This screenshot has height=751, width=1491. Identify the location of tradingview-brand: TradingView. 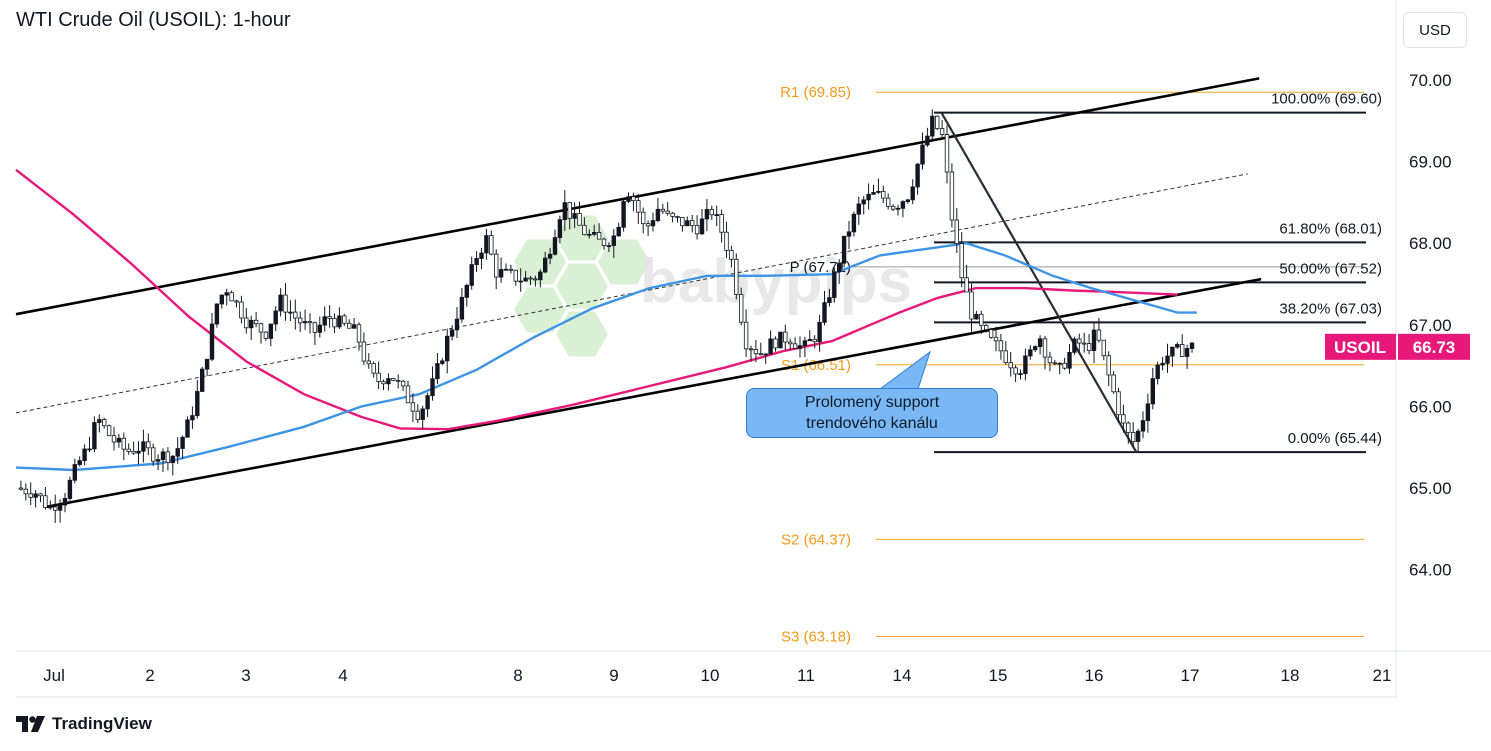
(102, 723).